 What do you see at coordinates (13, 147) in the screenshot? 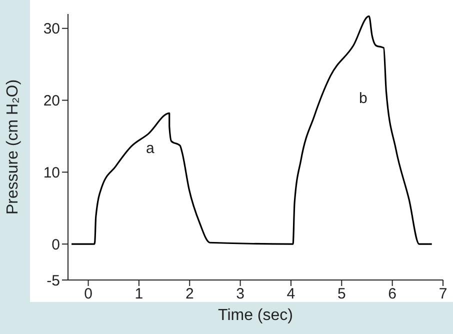
I see `y-axis-title: Pressure (cm H₂O)` at bounding box center [13, 147].